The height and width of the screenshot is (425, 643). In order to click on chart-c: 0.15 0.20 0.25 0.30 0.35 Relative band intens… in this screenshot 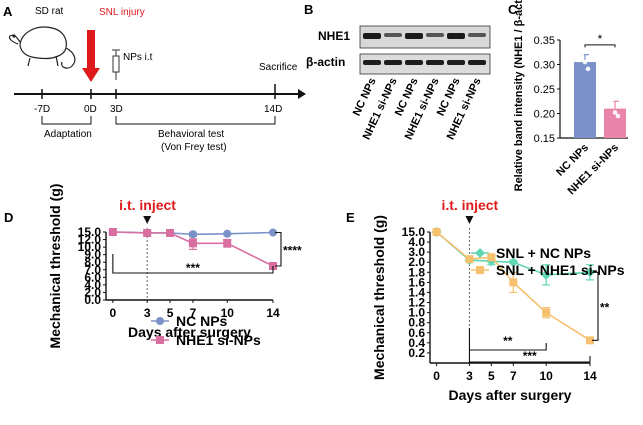, I will do `click(570, 98)`.